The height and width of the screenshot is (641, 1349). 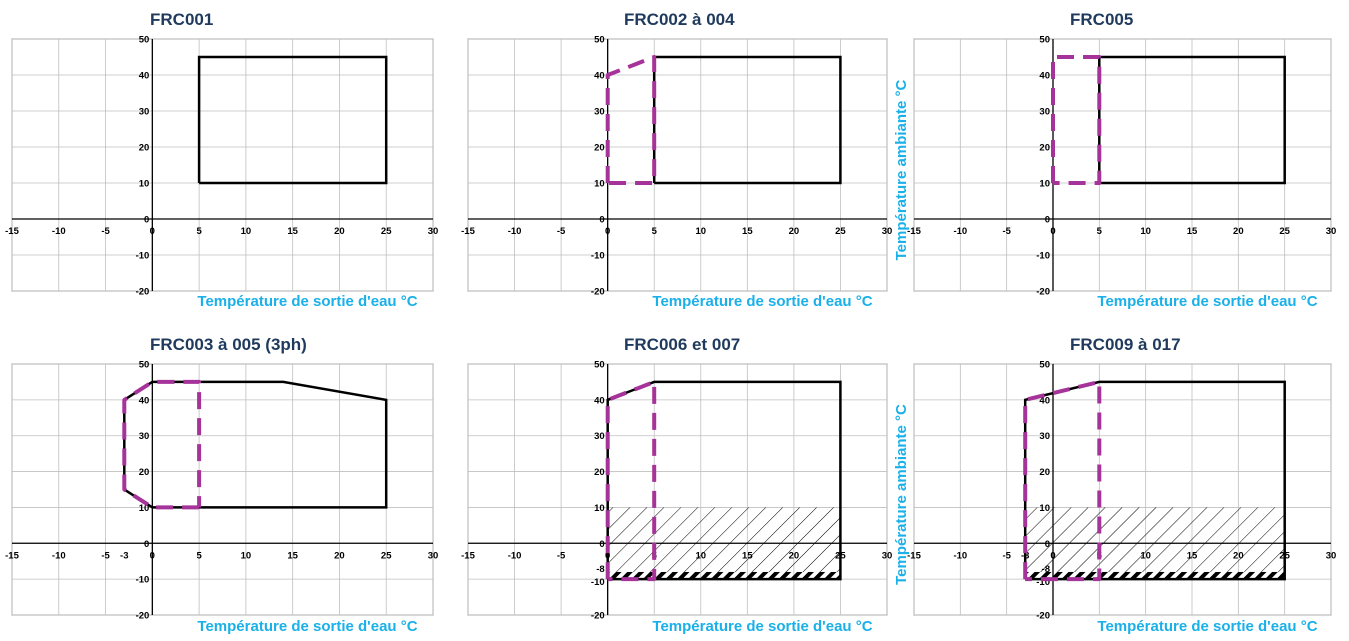 I want to click on chart-title: FRC009 à 017, so click(x=1125, y=344).